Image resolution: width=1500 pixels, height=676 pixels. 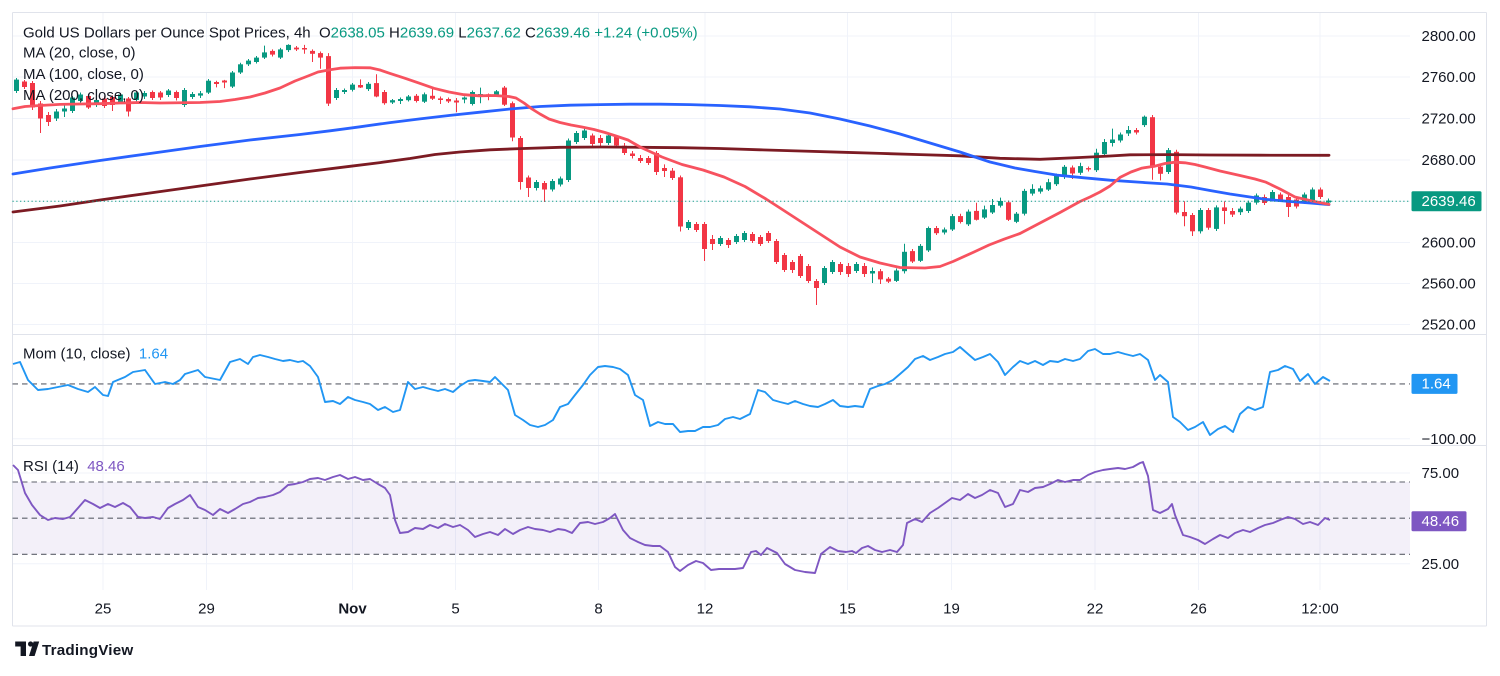 What do you see at coordinates (95, 353) in the screenshot?
I see `svg-text: Mom (10, close) 1.64` at bounding box center [95, 353].